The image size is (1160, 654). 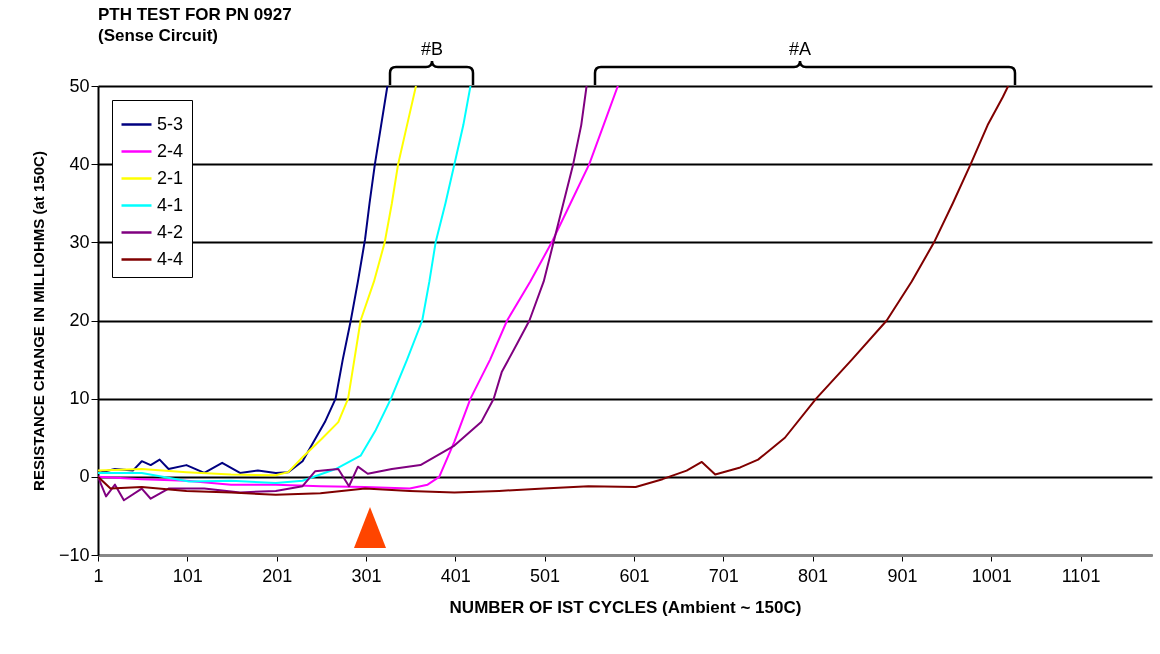 What do you see at coordinates (170, 177) in the screenshot?
I see `legend-label: 2-1` at bounding box center [170, 177].